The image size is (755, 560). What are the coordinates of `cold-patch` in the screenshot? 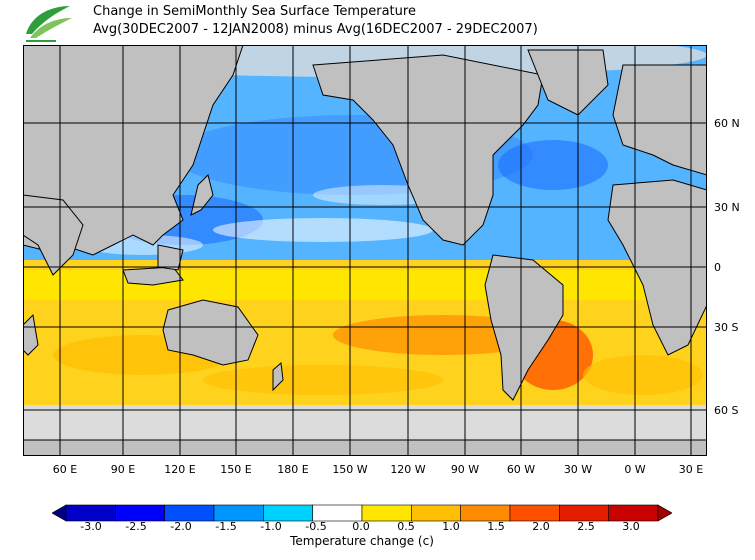 It's located at (553, 165).